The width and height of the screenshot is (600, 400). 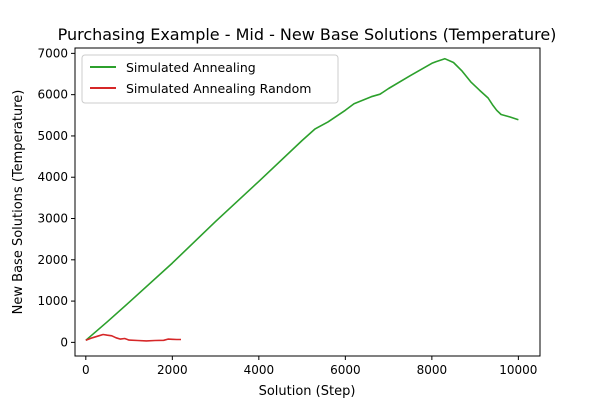 What do you see at coordinates (64, 342) in the screenshot?
I see `y-tick-label: 0` at bounding box center [64, 342].